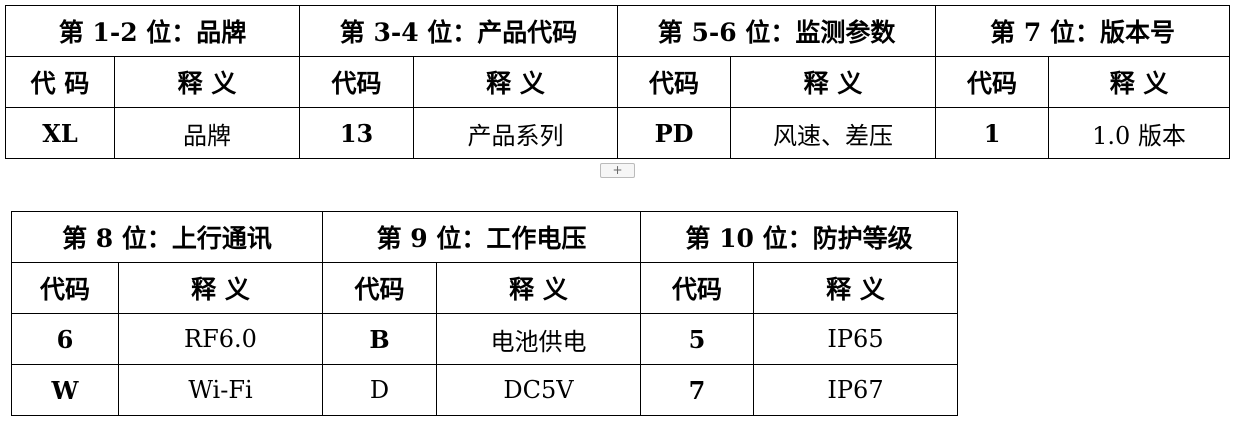  I want to click on group-header: 第 5-6 位：监测参数, so click(777, 31).